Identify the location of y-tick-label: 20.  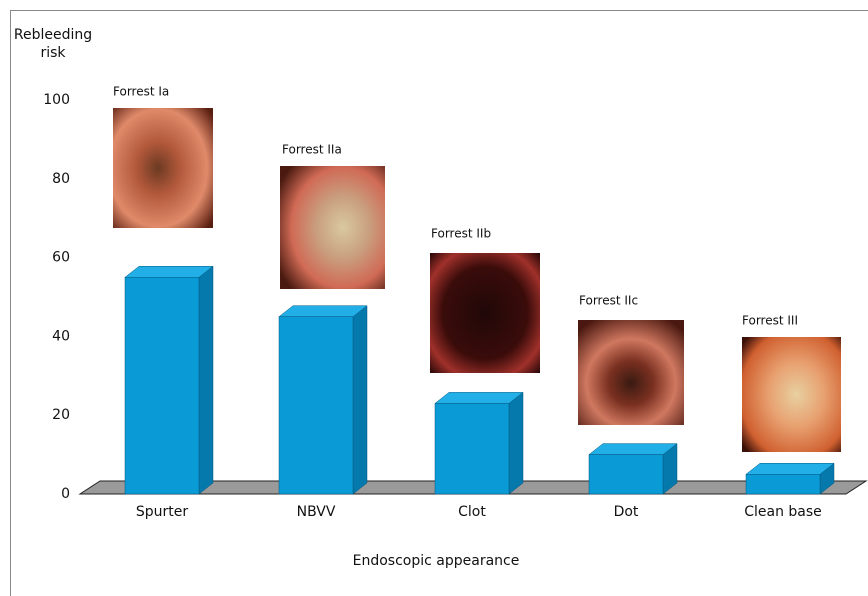
(61, 415).